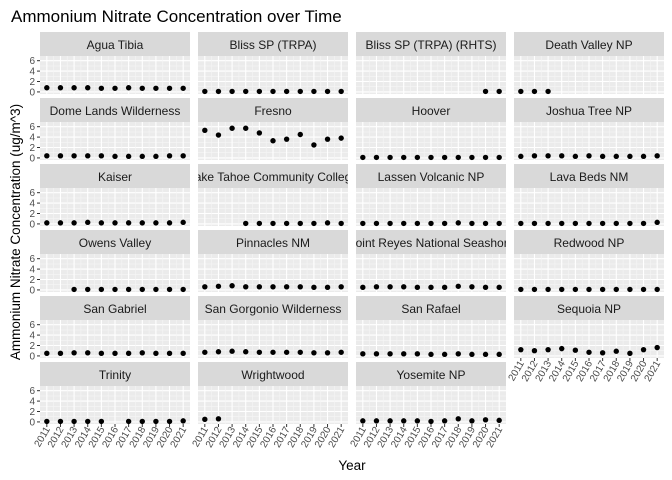 This screenshot has height=480, width=672. I want to click on facet-panel: Death Valley NP, so click(589, 63).